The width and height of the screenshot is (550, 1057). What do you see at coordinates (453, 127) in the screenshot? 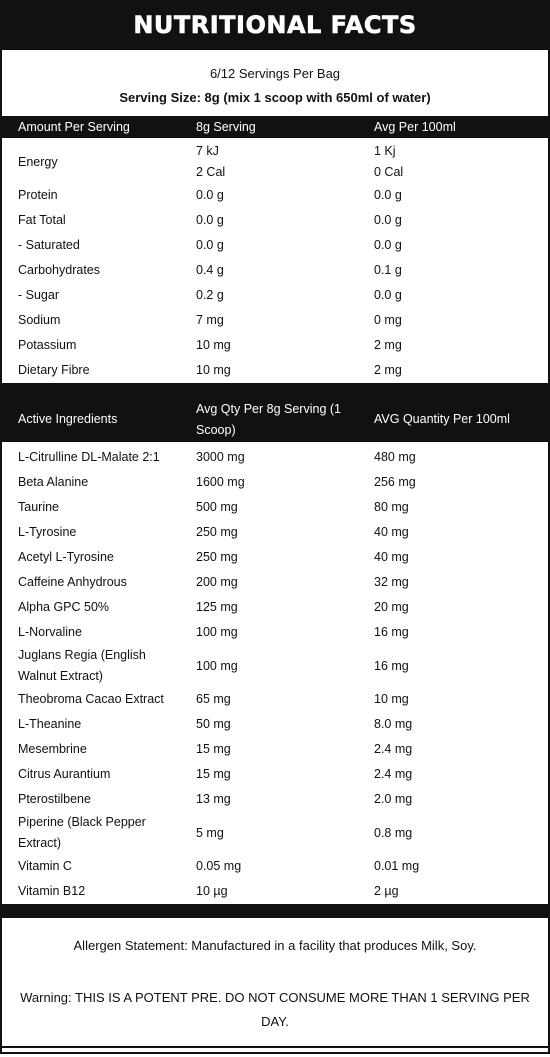
I see `column-header: Avg Per 100ml` at bounding box center [453, 127].